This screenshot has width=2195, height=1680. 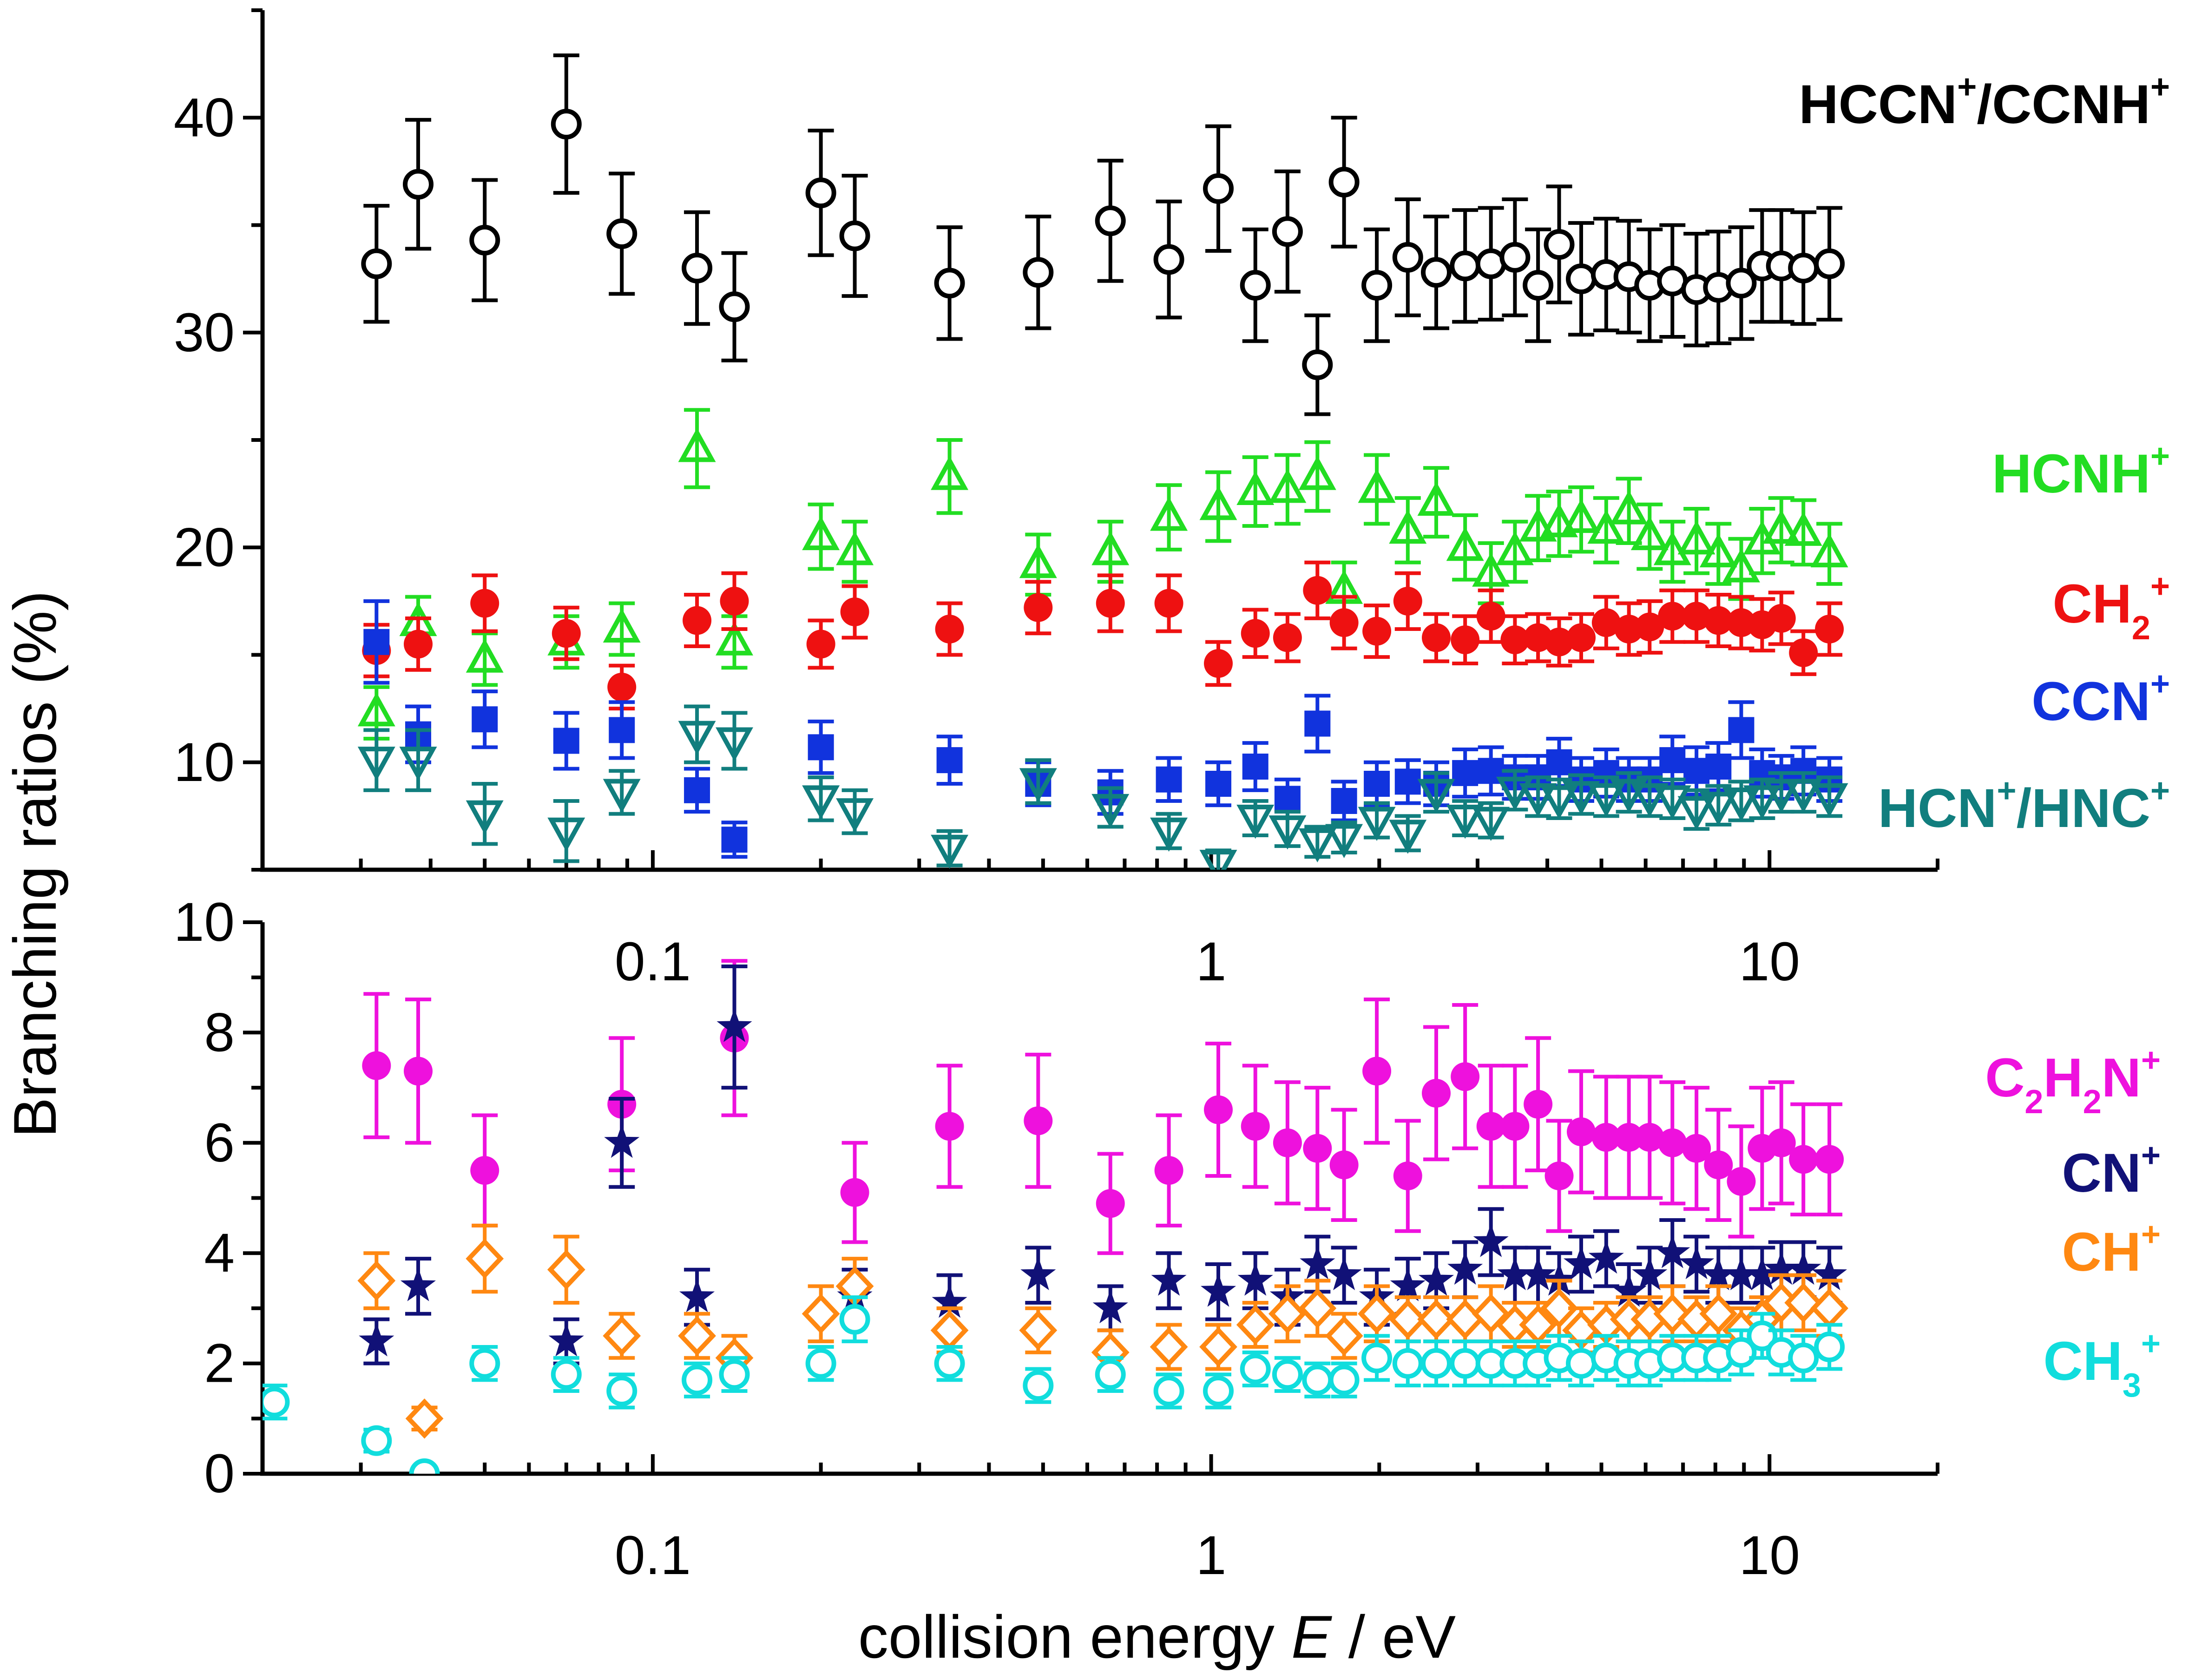 I want to click on y-tick-label: 10, so click(x=204, y=762).